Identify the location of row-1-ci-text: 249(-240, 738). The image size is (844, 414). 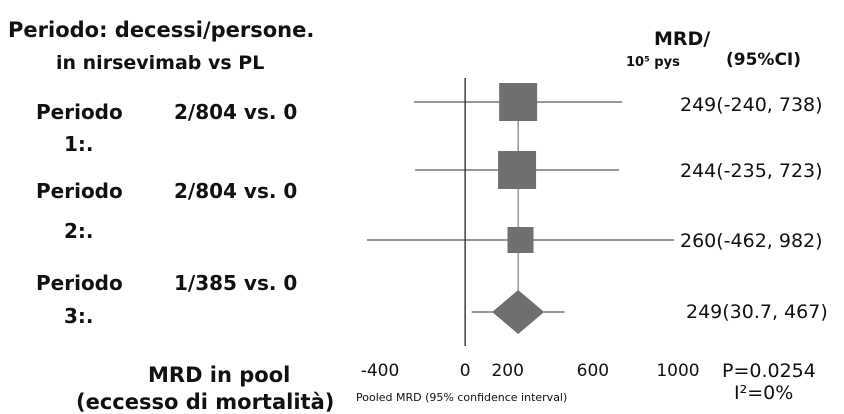
(751, 105).